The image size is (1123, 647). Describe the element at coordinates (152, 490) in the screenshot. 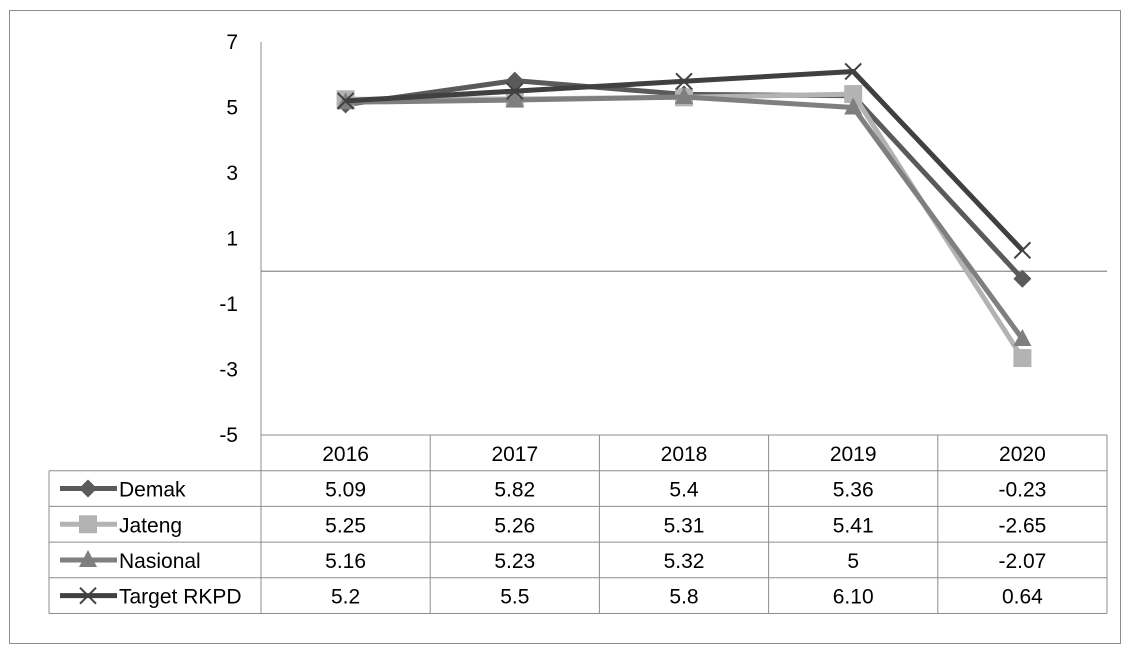

I see `legend-label: Demak` at that location.